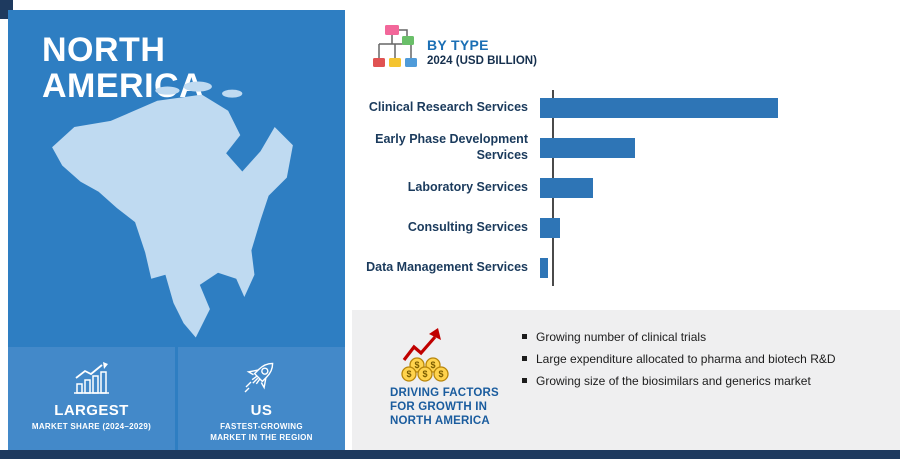  I want to click on bar-label: Consulting Services, so click(467, 227).